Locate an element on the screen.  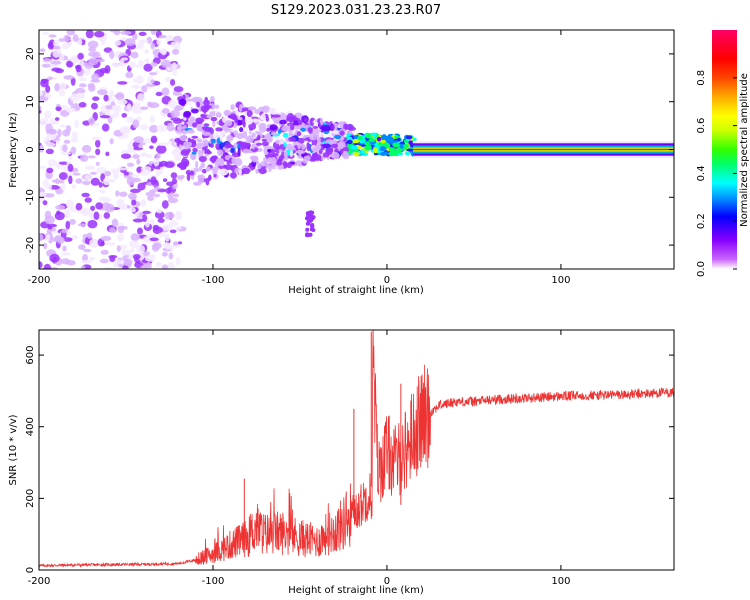
snr-xtick-label: 0 is located at coordinates (387, 581).